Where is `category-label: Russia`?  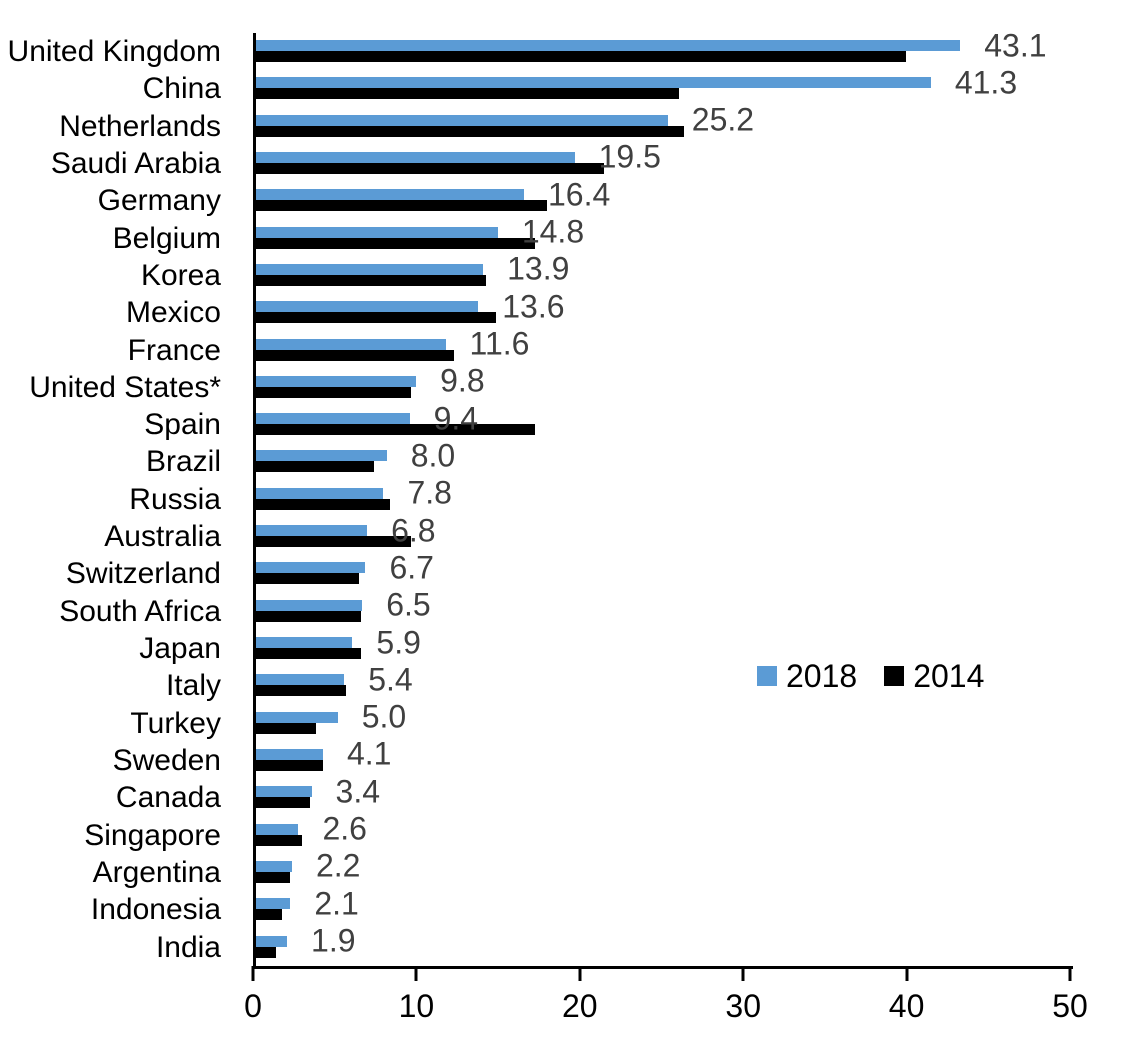
category-label: Russia is located at coordinates (175, 499).